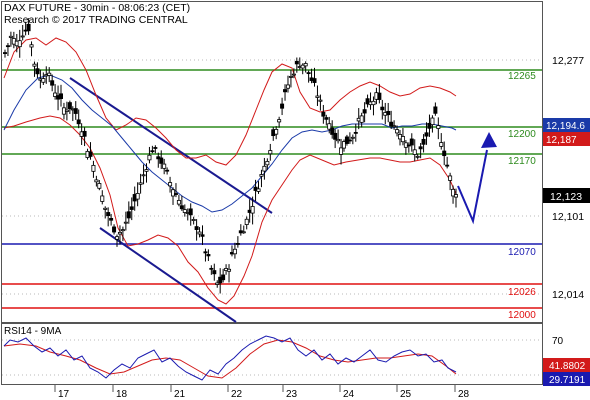 Image resolution: width=590 pixels, height=400 pixels. What do you see at coordinates (237, 394) in the screenshot?
I see `x-tick-label: 22` at bounding box center [237, 394].